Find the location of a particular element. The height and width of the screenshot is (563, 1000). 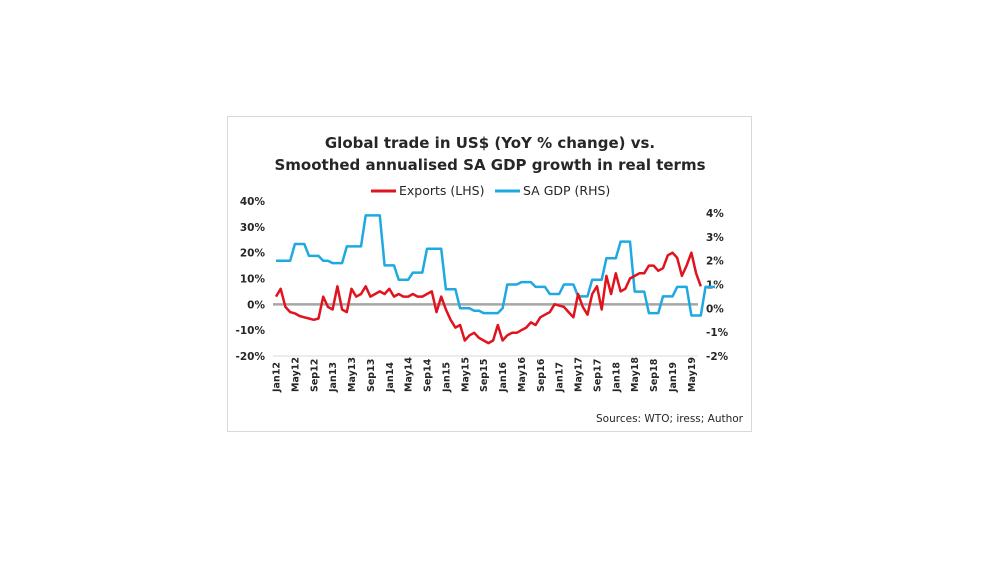

left-axis-tick-label: 20% is located at coordinates (253, 254).